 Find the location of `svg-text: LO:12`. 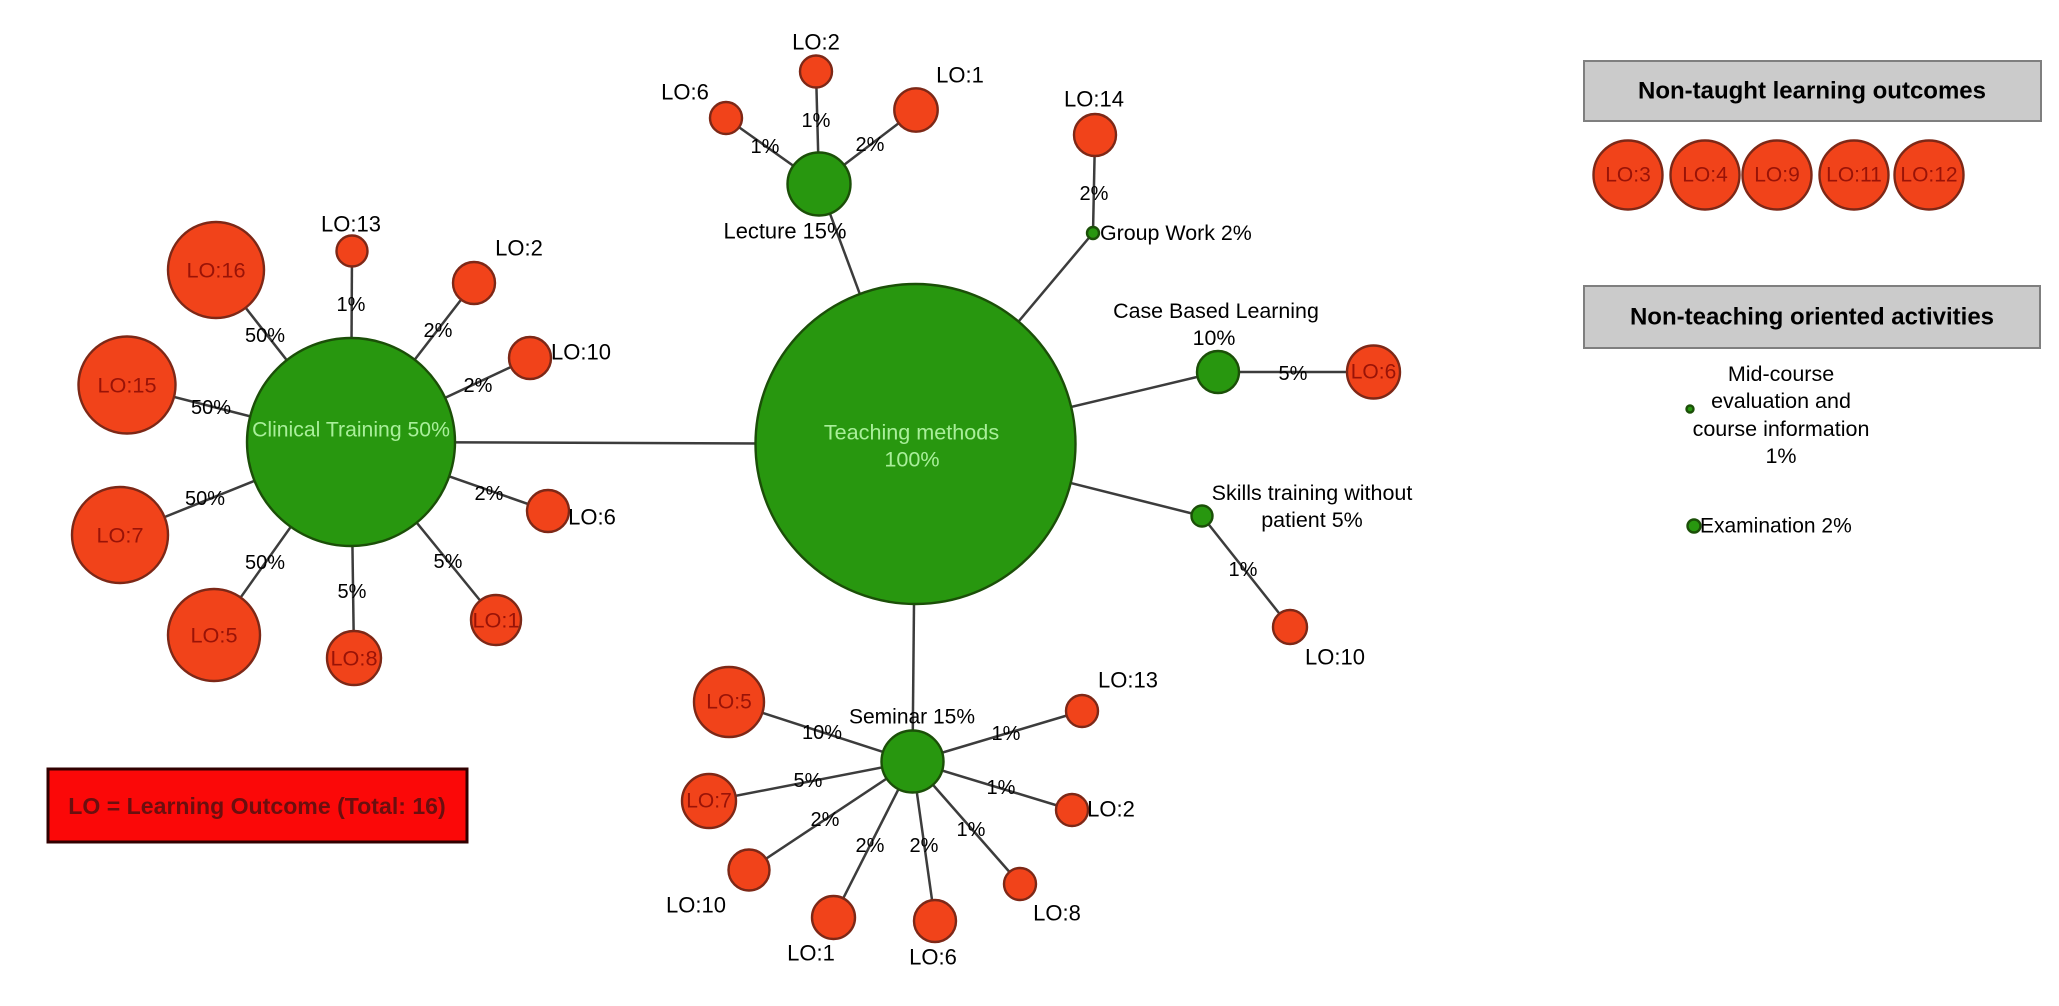

svg-text: LO:12 is located at coordinates (1928, 175).